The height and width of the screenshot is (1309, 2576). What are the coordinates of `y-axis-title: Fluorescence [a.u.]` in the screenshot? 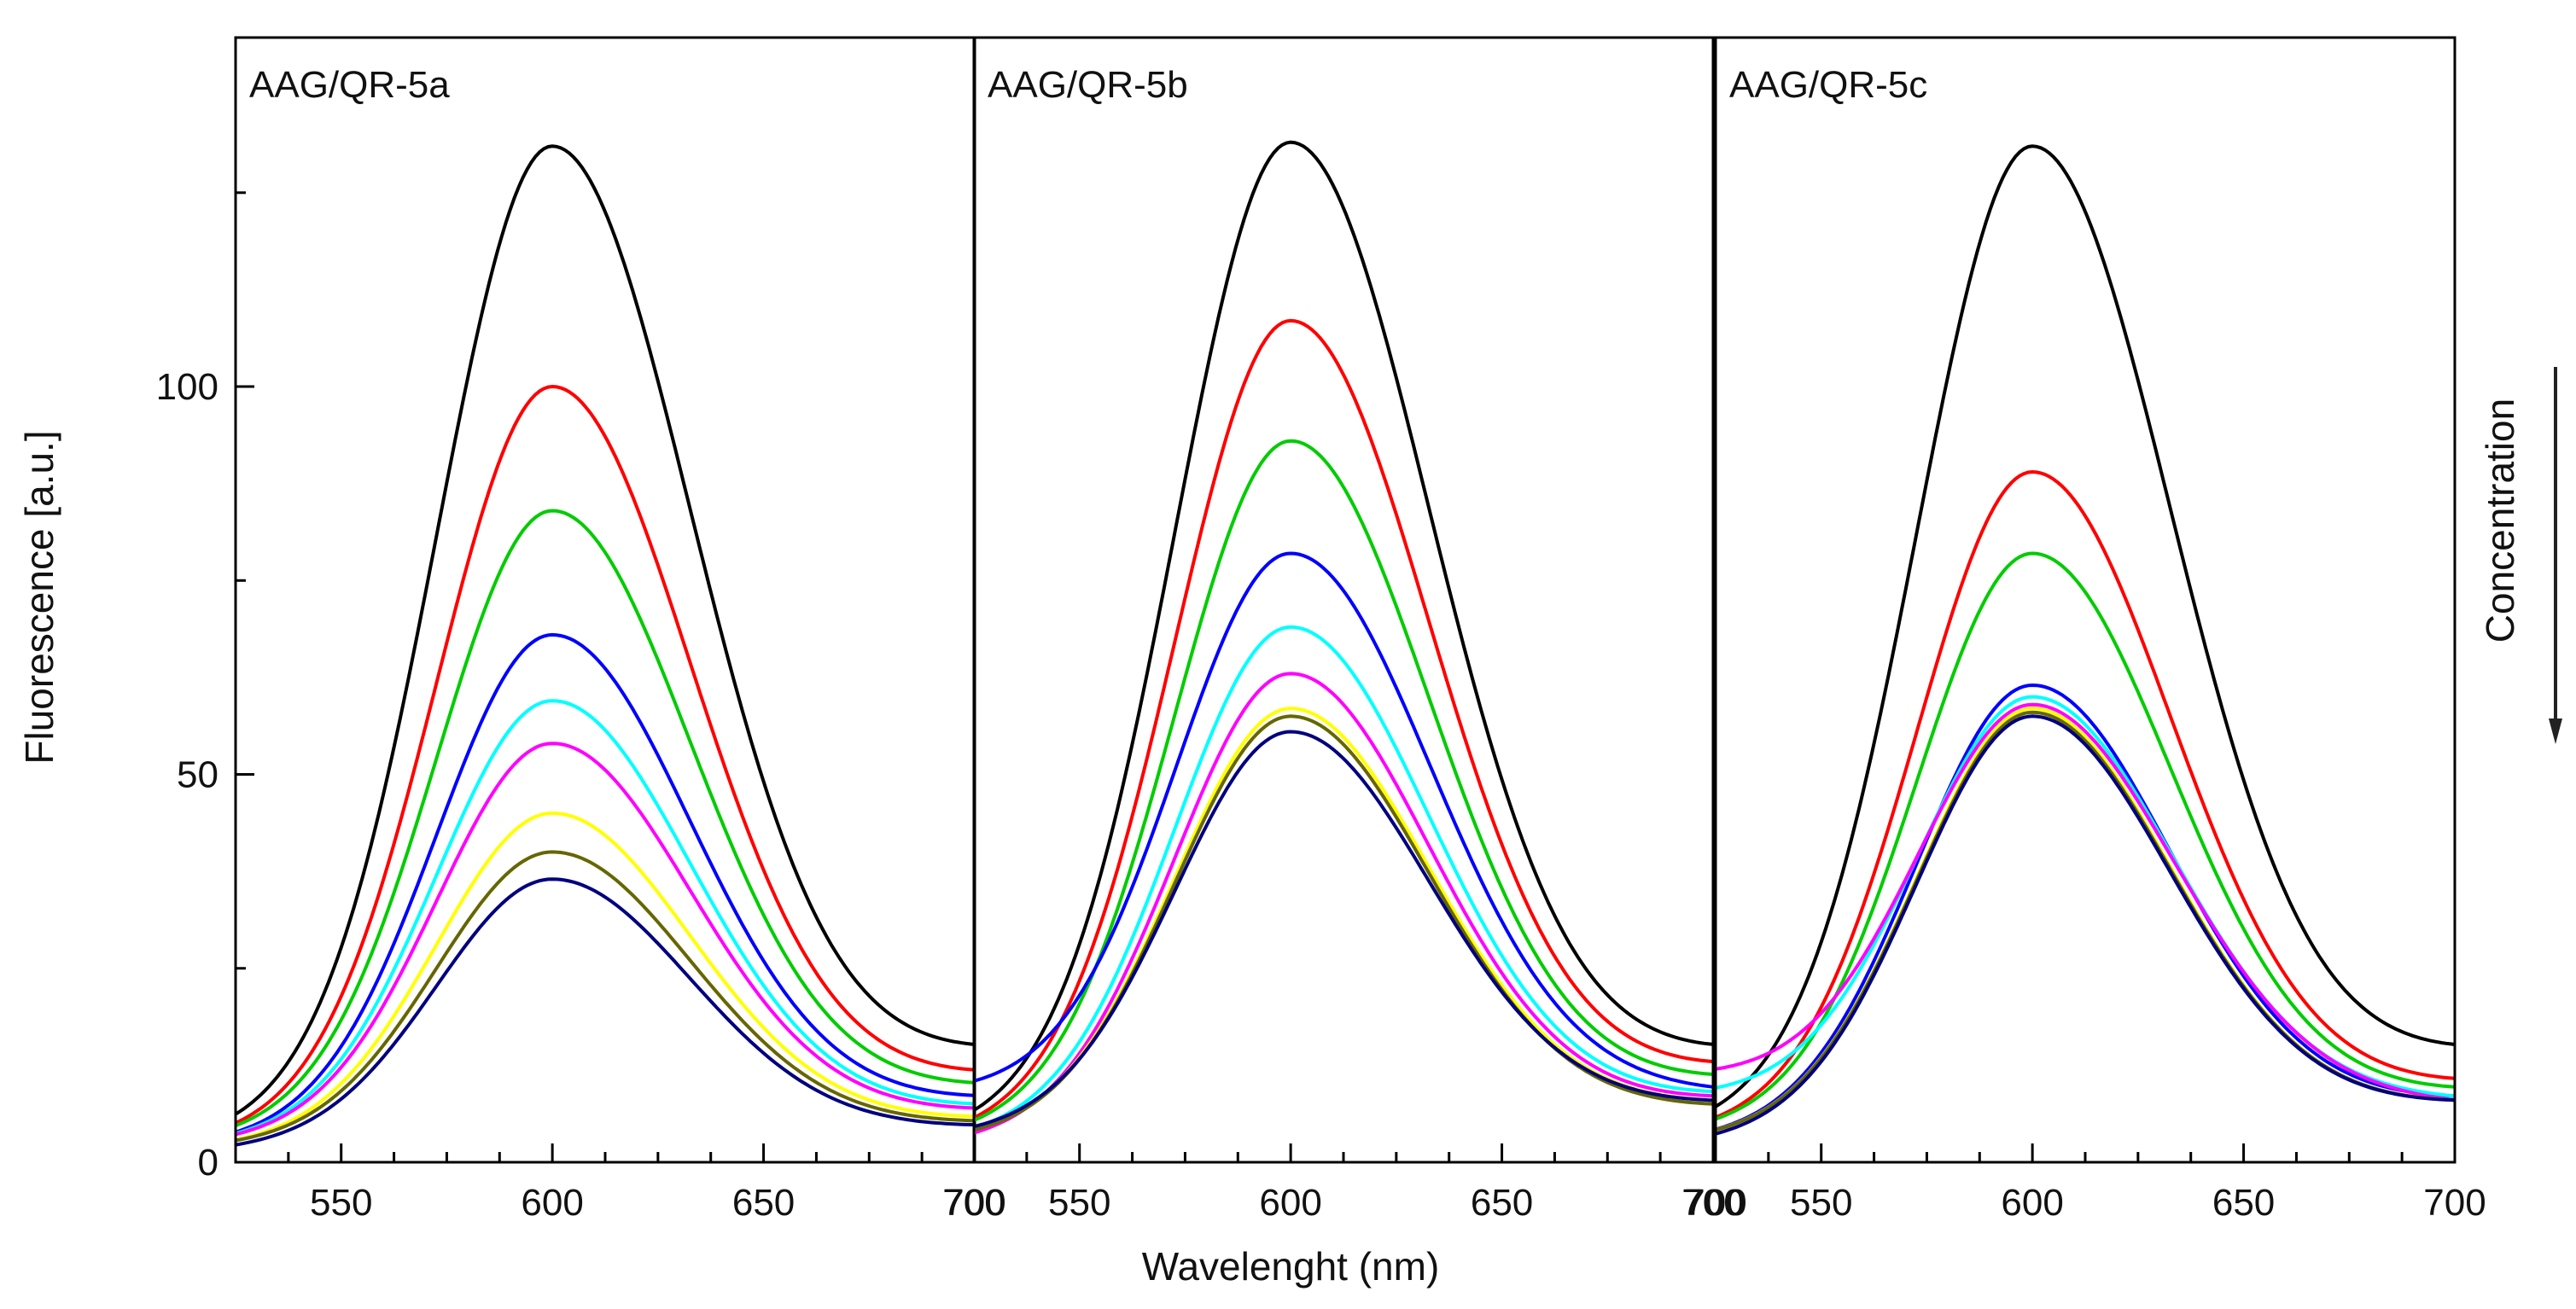 It's located at (39, 597).